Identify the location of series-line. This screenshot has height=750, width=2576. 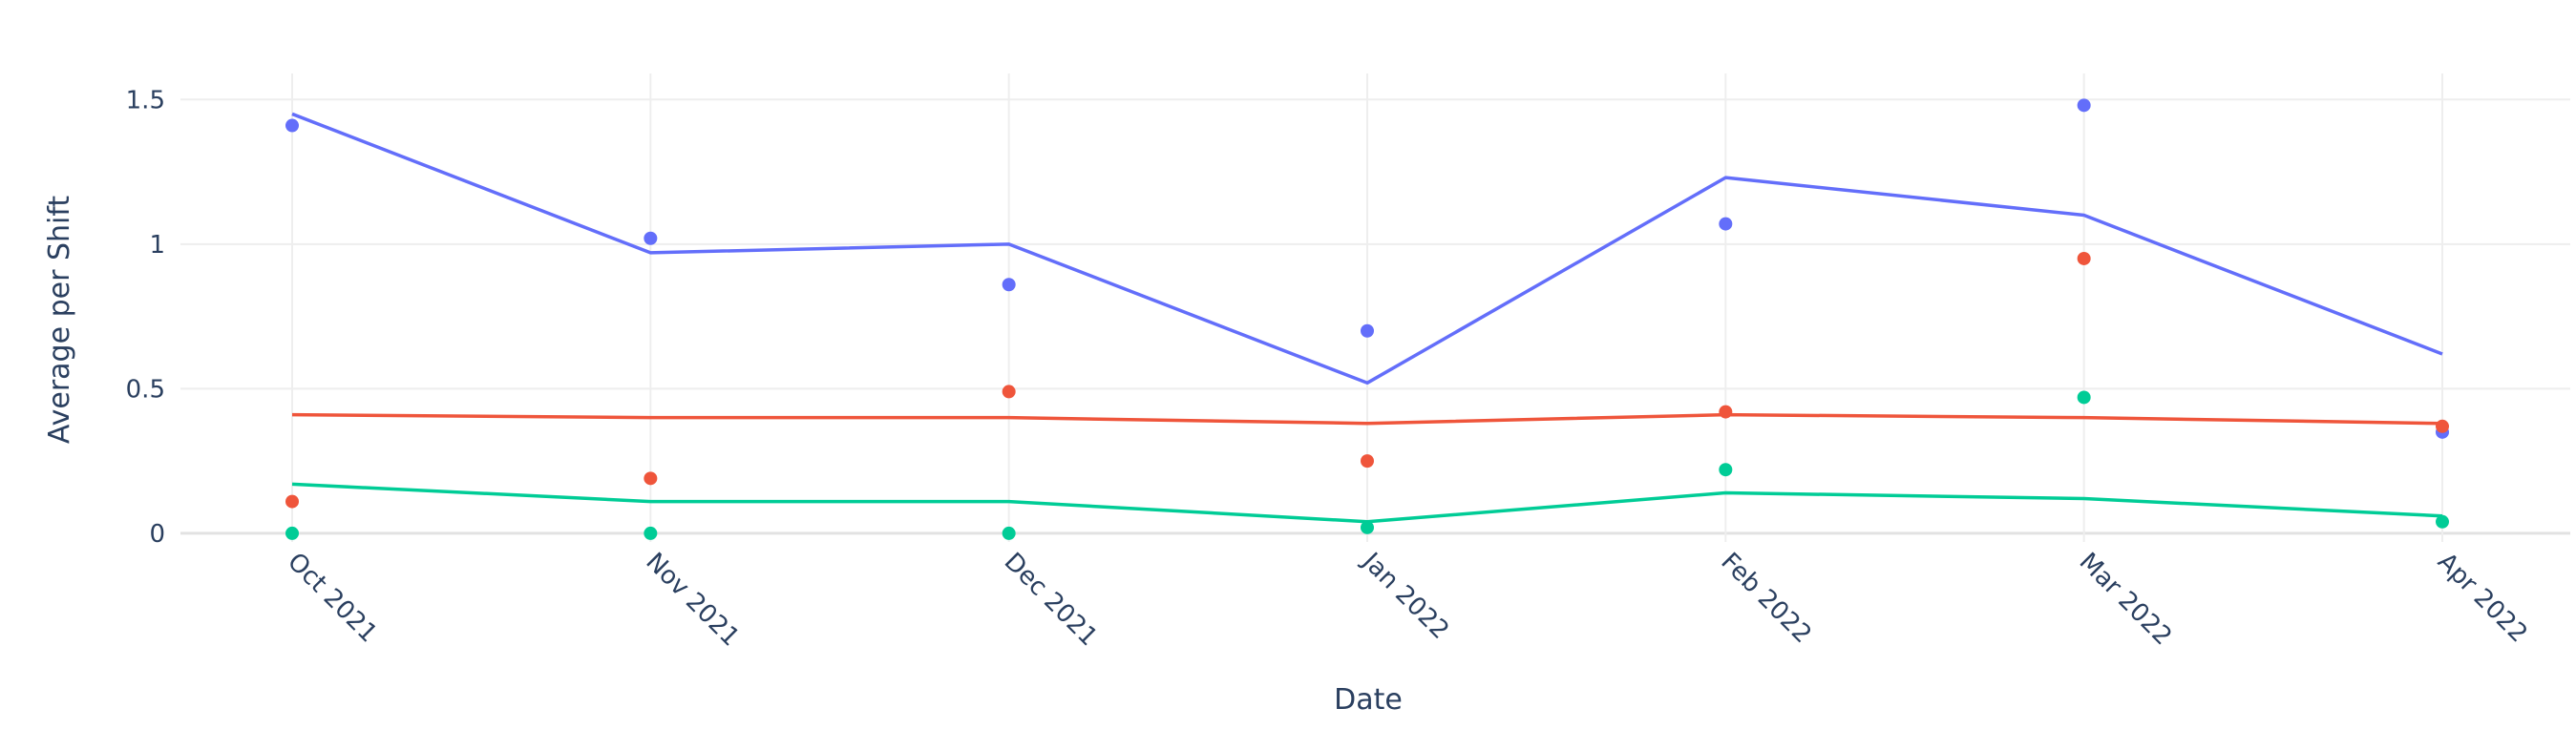
(1367, 419).